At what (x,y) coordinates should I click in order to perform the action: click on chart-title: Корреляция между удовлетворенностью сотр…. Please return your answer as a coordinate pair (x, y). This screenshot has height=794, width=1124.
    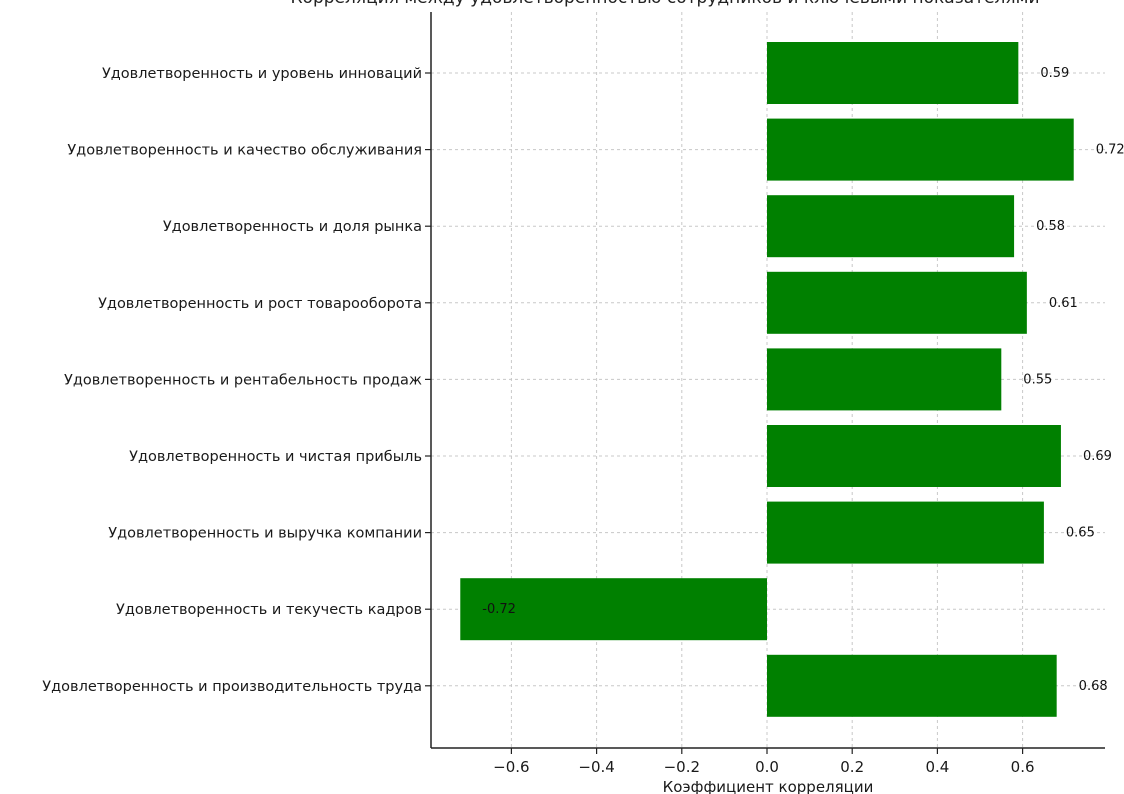
    Looking at the image, I should click on (664, 4).